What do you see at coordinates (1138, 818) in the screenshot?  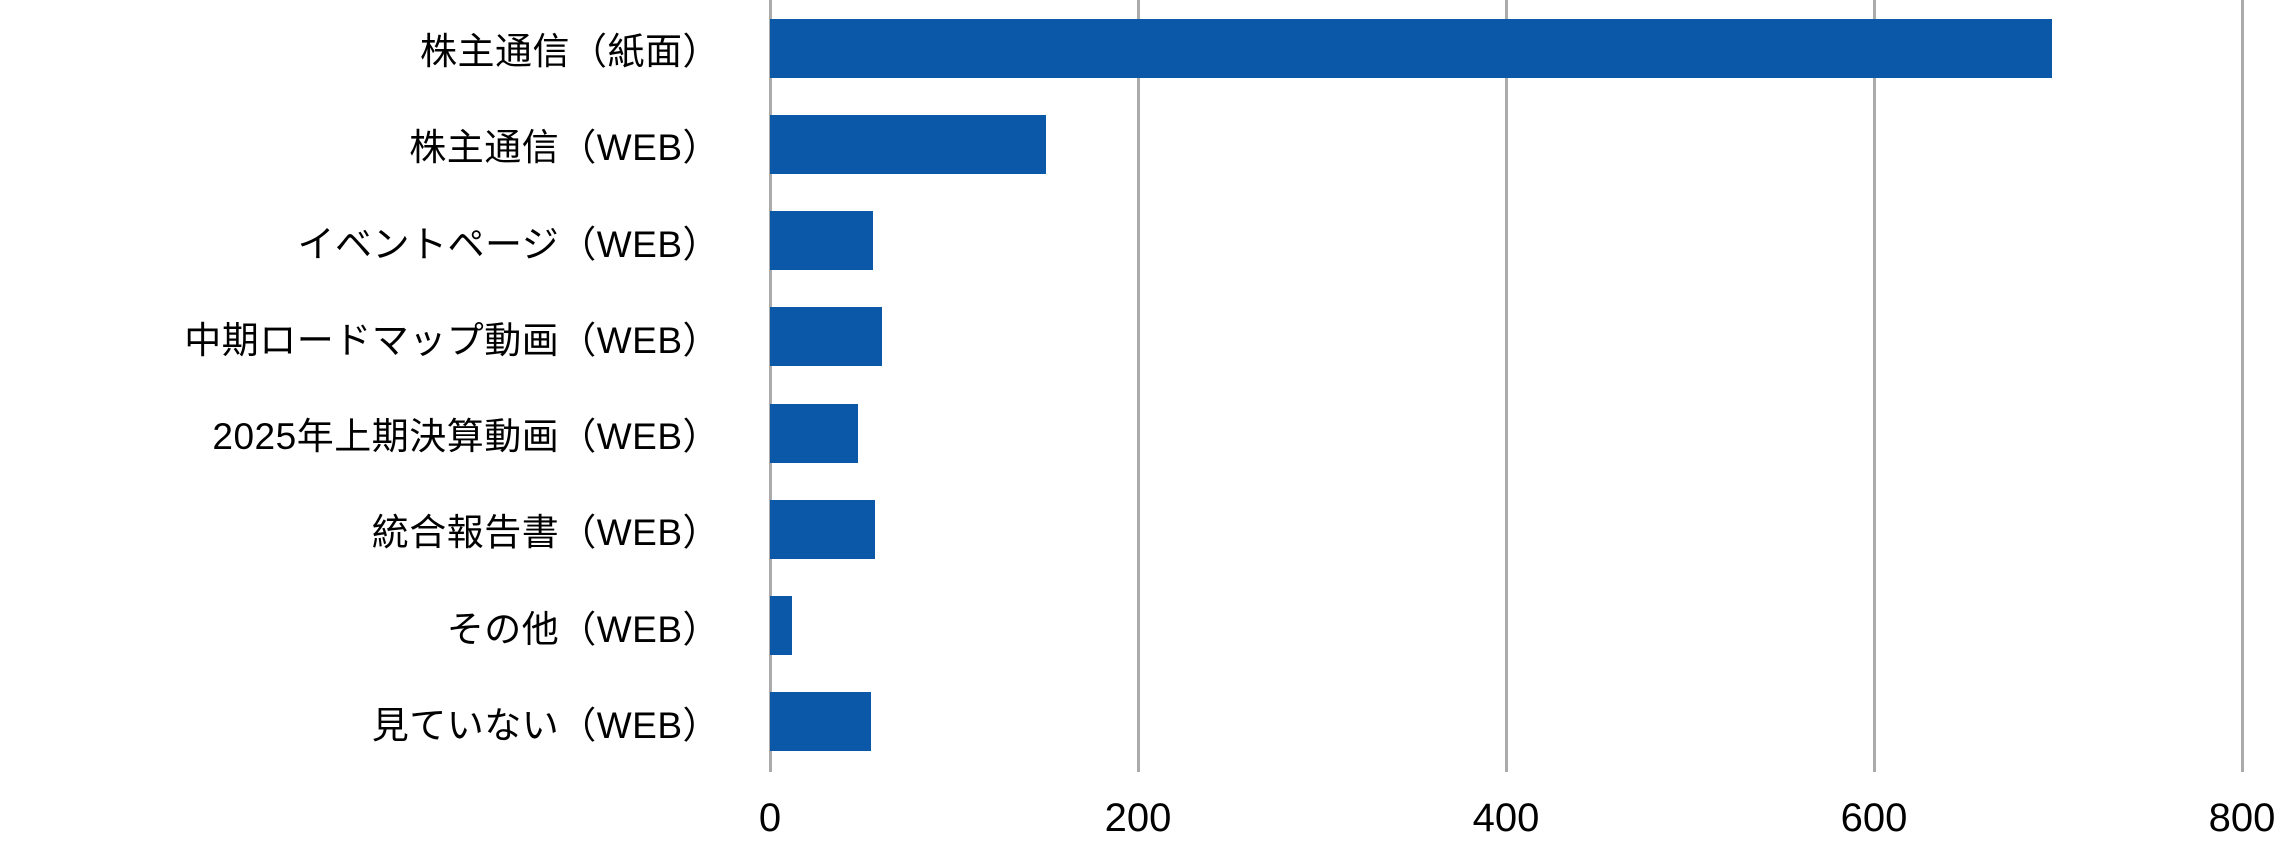 I see `x-tick-label: 200` at bounding box center [1138, 818].